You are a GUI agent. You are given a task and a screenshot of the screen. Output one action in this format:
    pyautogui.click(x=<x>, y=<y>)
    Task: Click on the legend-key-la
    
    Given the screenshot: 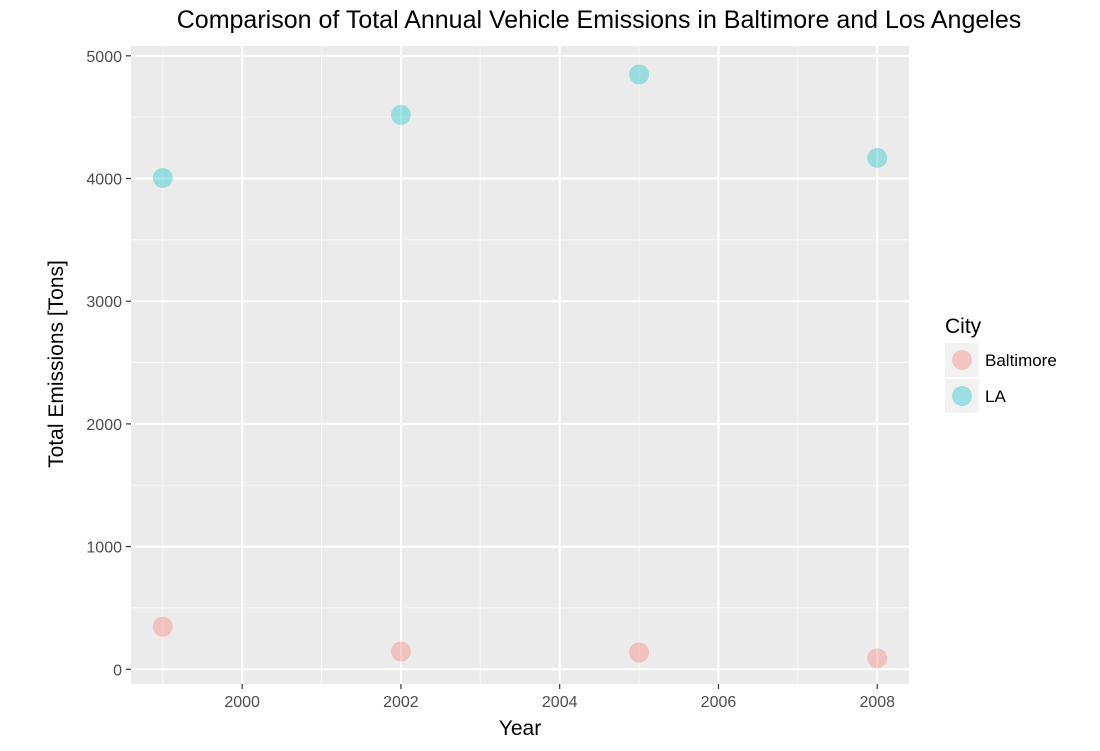 What is the action you would take?
    pyautogui.click(x=962, y=396)
    